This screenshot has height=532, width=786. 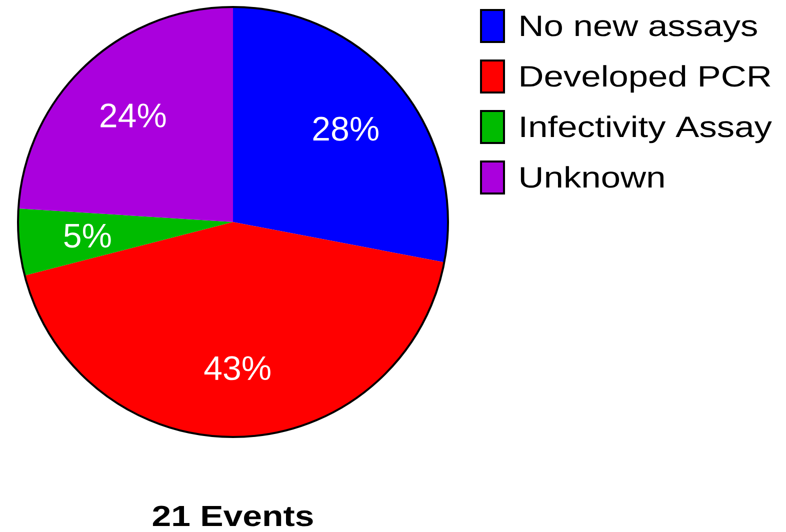 What do you see at coordinates (592, 177) in the screenshot?
I see `legend-label: Unknown` at bounding box center [592, 177].